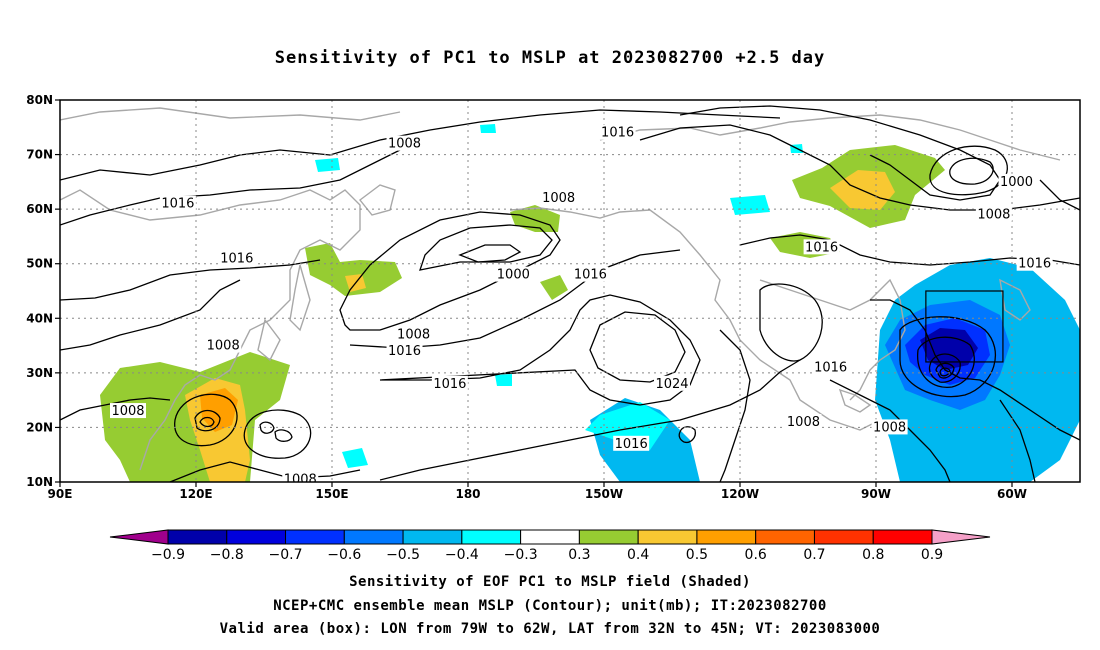  I want to click on colorbar-level-6: −0.3, so click(521, 555).